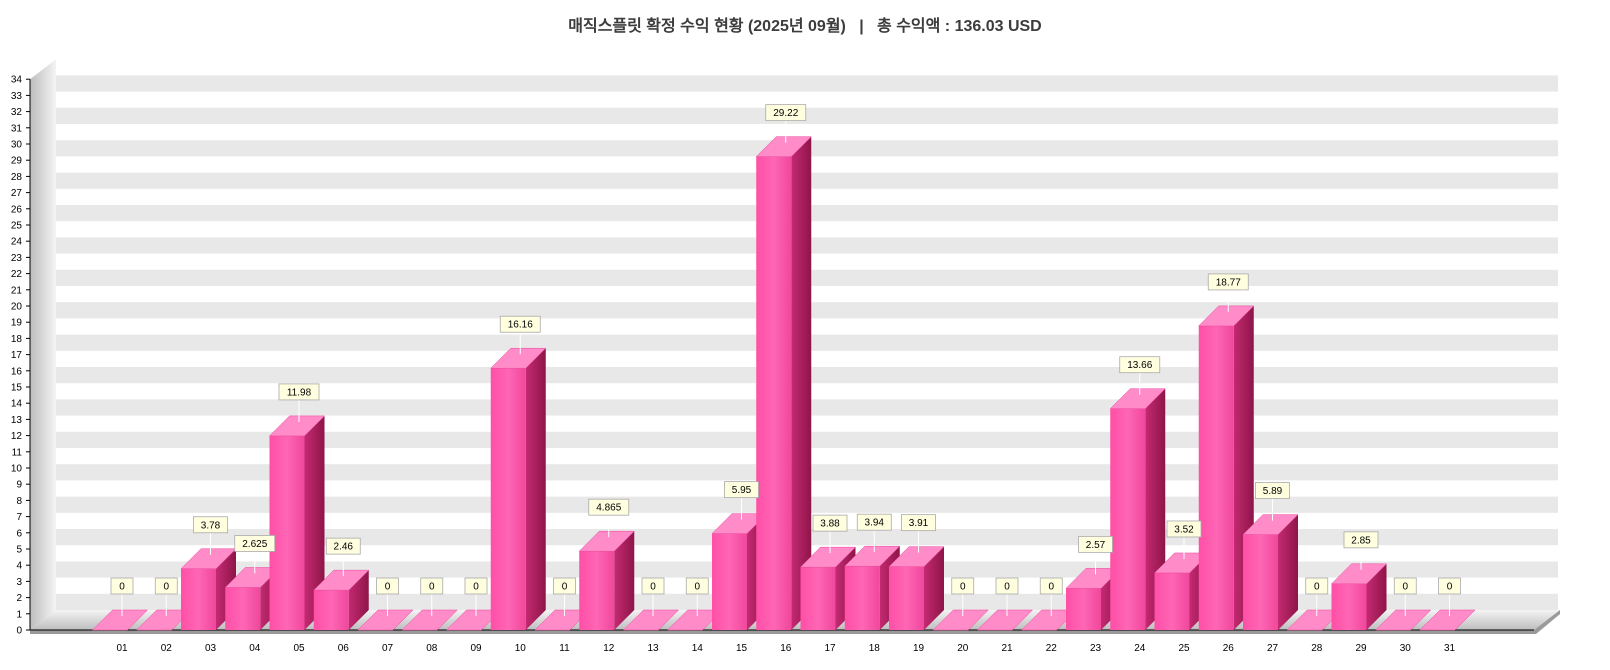  What do you see at coordinates (17, 469) in the screenshot?
I see `y-tick-label: 10` at bounding box center [17, 469].